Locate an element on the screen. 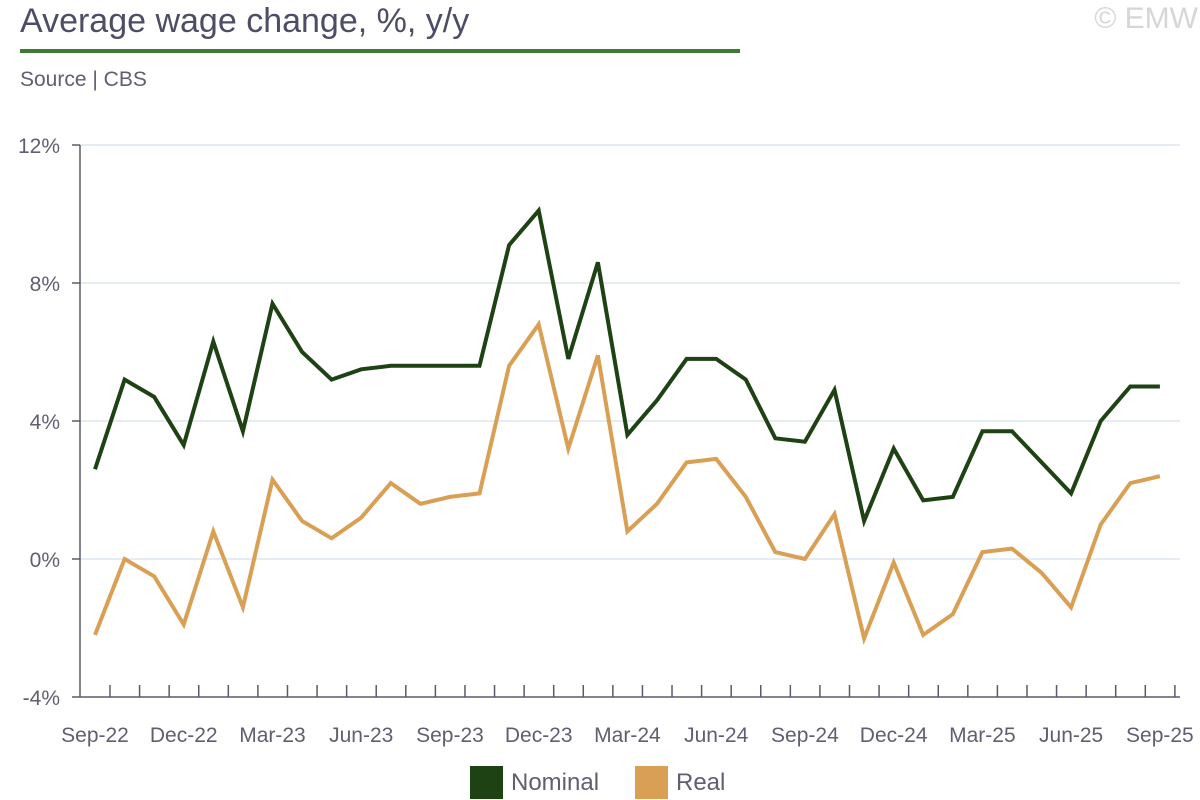  legend-swatch-real is located at coordinates (651, 782).